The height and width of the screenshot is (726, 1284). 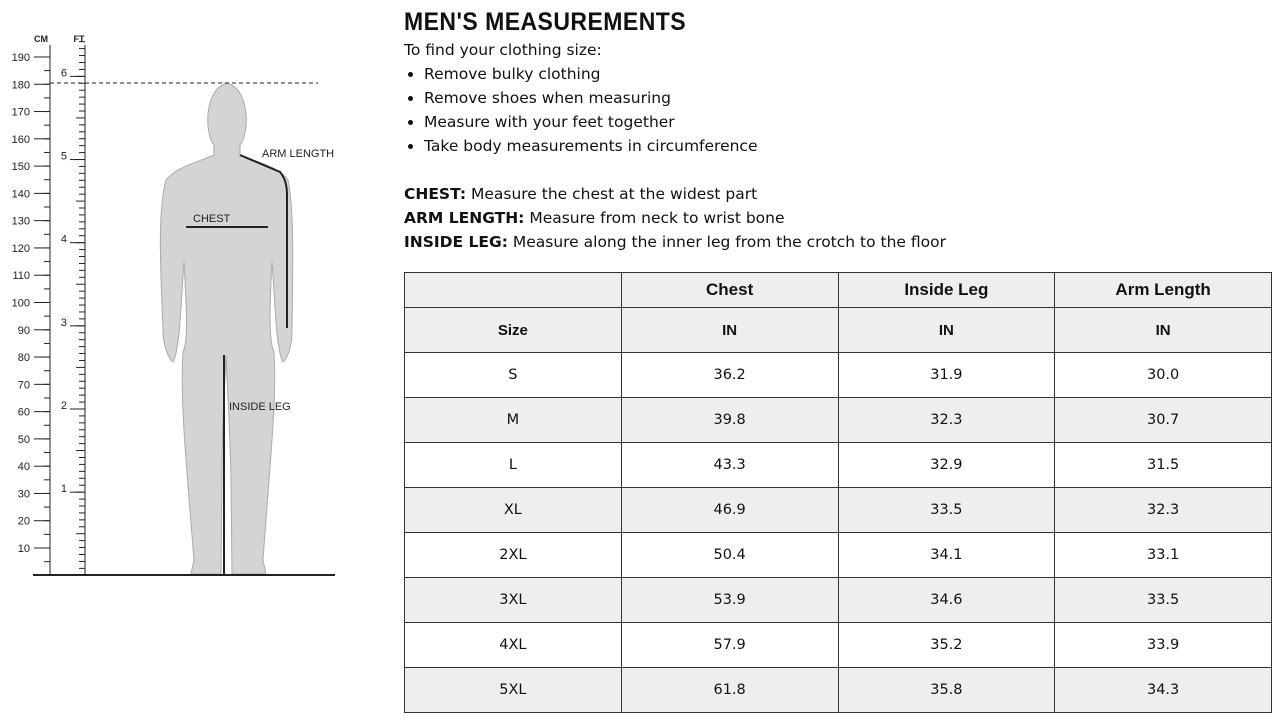 What do you see at coordinates (298, 154) in the screenshot?
I see `arm-length-label: ARM LENGTH` at bounding box center [298, 154].